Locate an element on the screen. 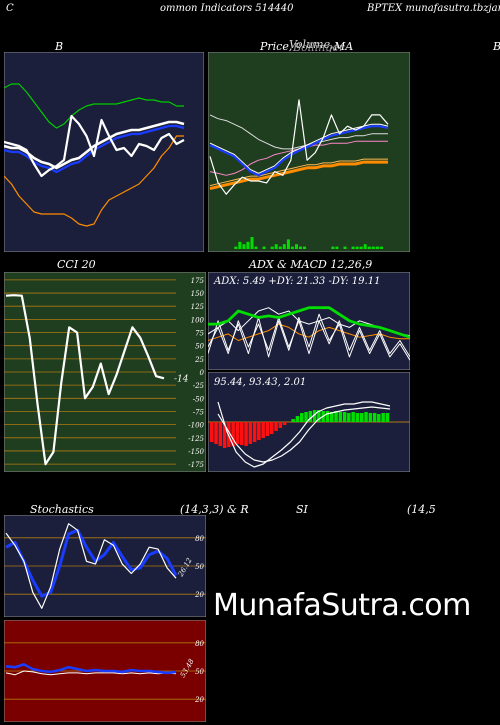 Image resolution: width=500 pixels, height=725 pixels. watermark: MunafaSutra.com is located at coordinates (342, 605).